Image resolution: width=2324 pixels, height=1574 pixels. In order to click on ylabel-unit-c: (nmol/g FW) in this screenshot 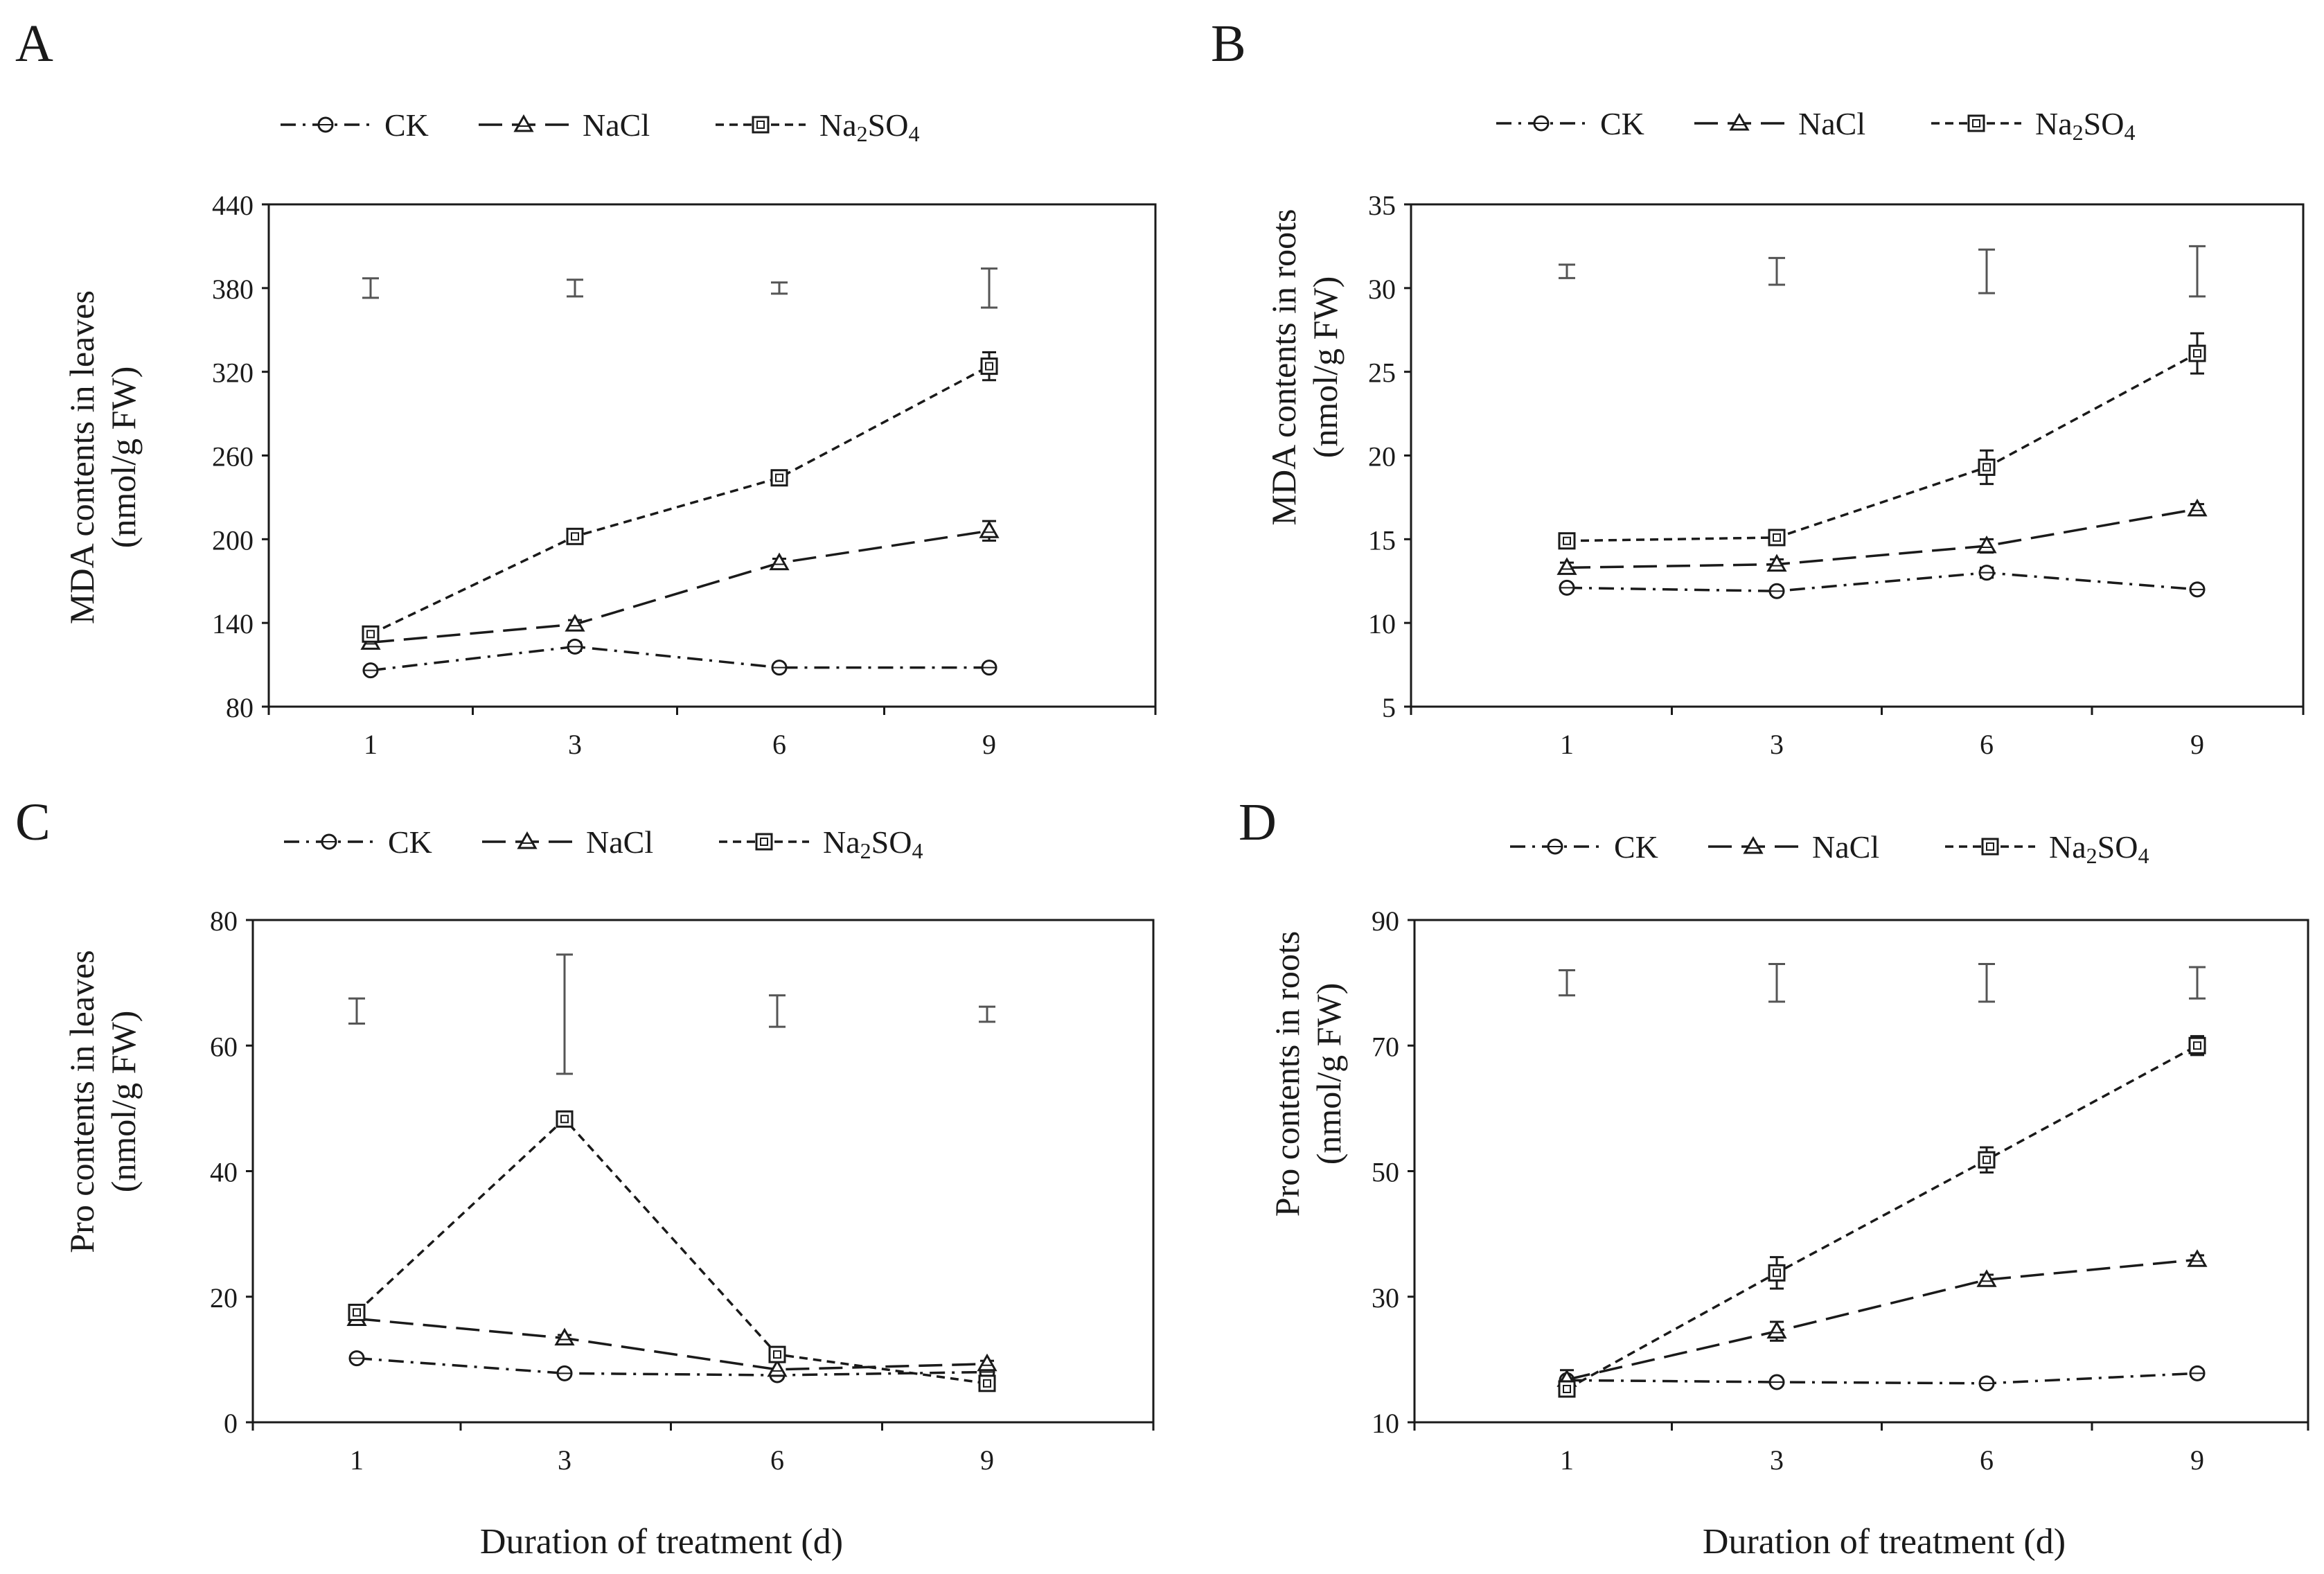, I will do `click(123, 1101)`.